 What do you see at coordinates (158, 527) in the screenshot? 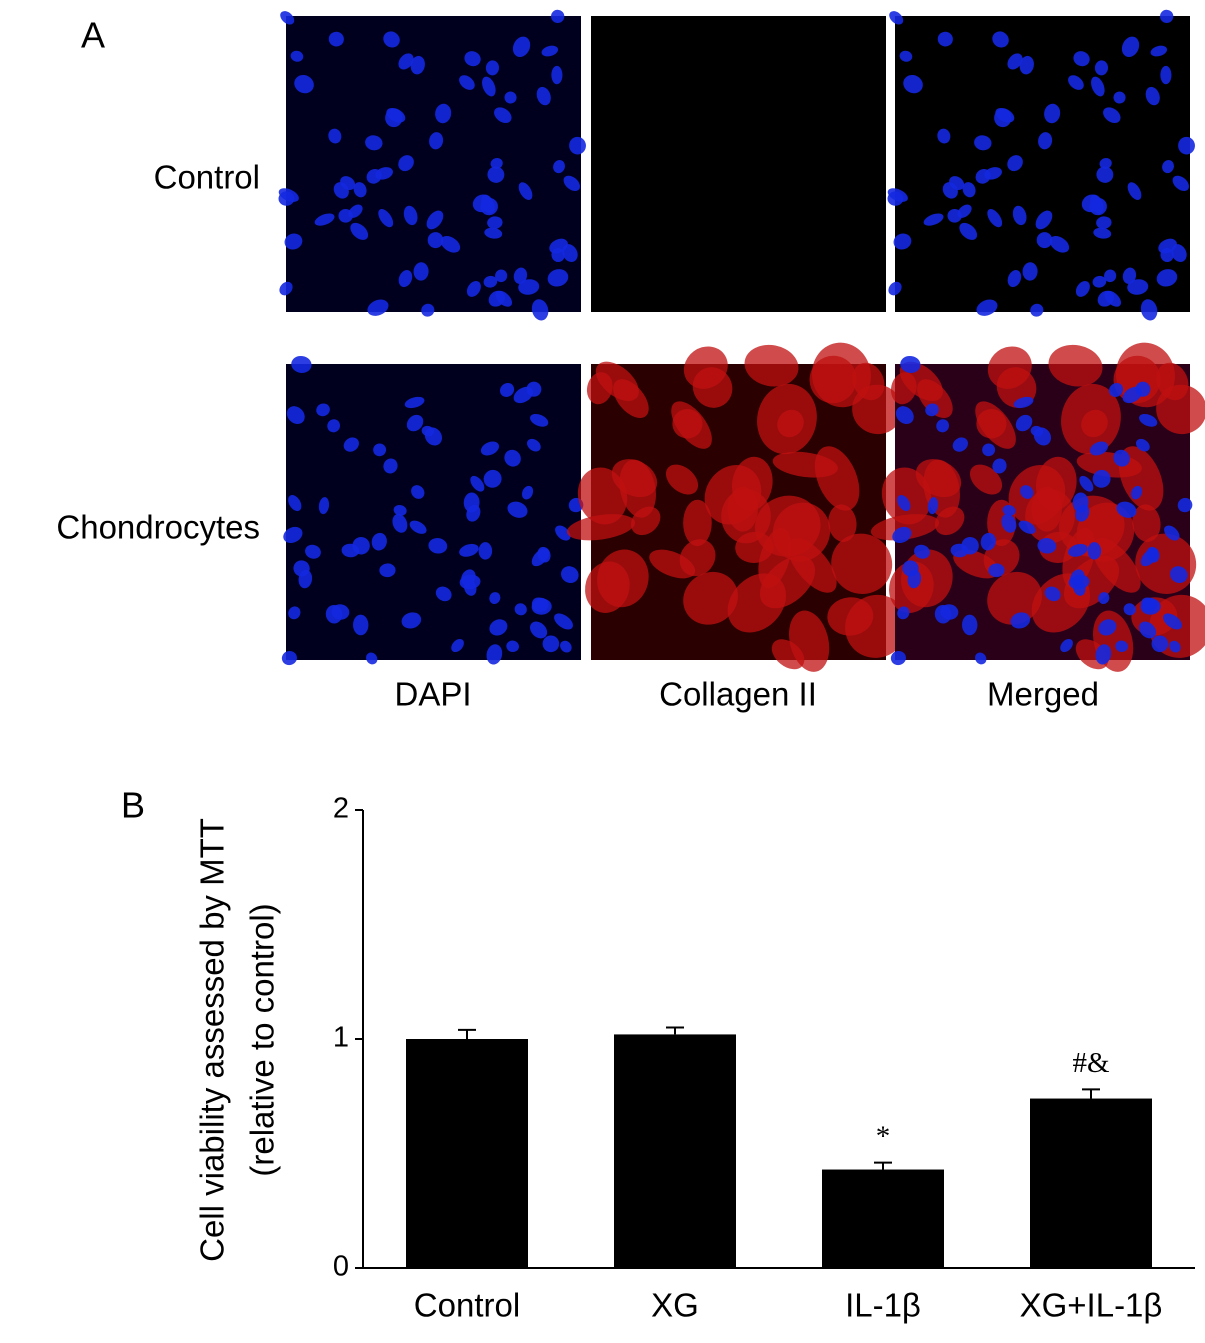
I see `row-label: Chondrocytes` at bounding box center [158, 527].